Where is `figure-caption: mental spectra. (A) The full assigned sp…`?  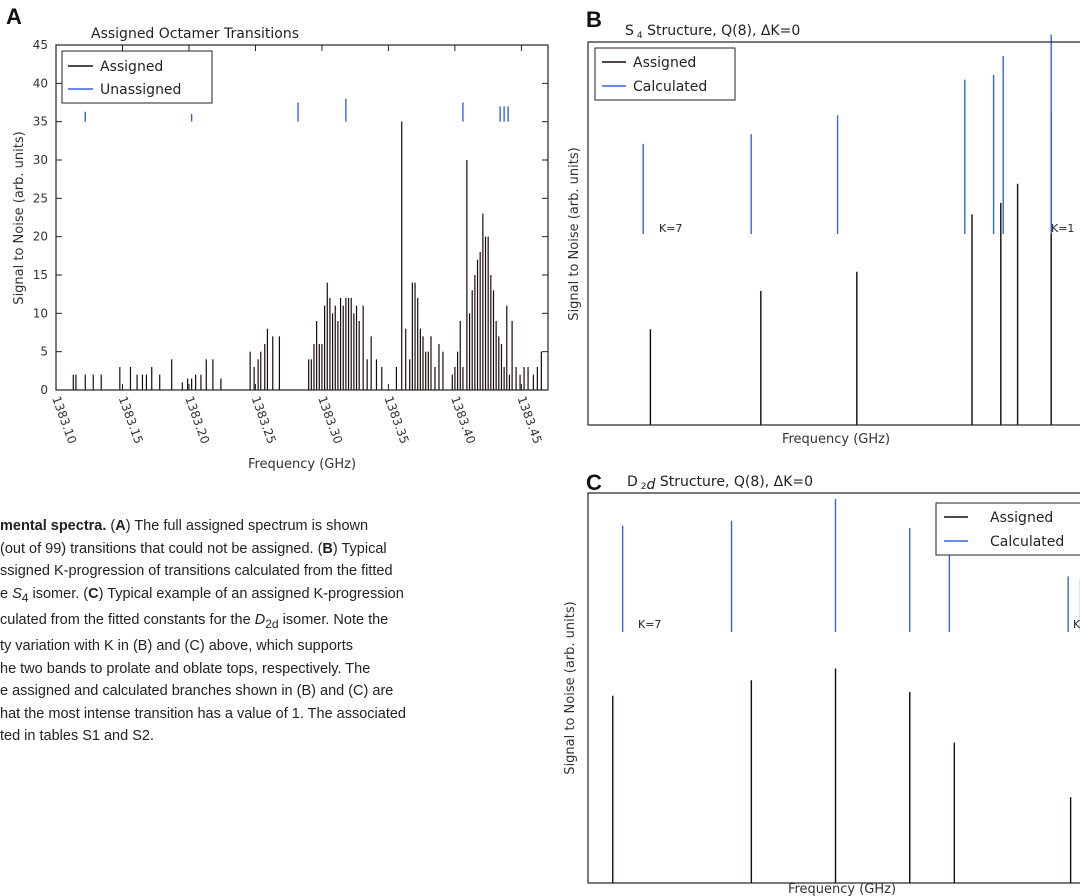 figure-caption: mental spectra. (A) The full assigned sp… is located at coordinates (282, 631).